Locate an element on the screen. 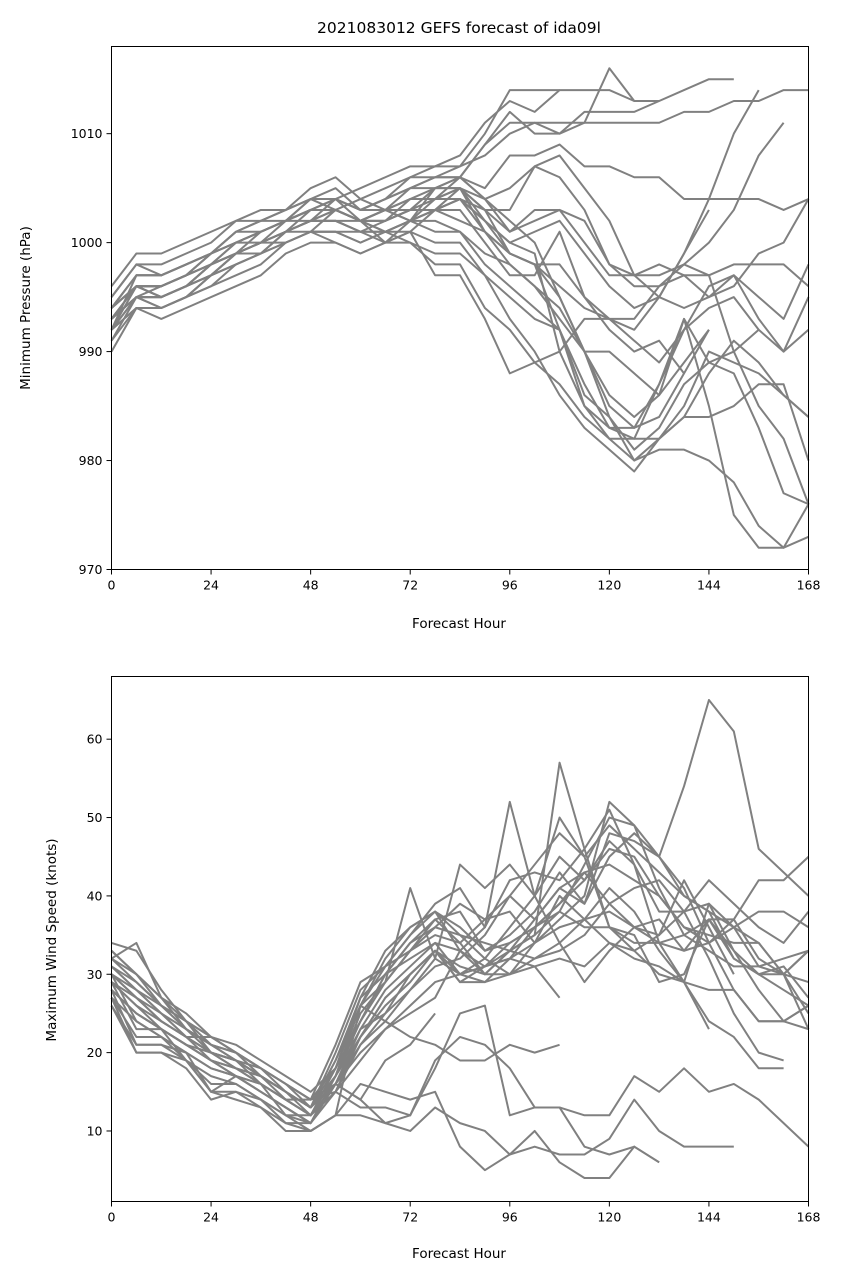  wind-y-axis-label: Maximum Wind Speed (knots) is located at coordinates (52, 939).